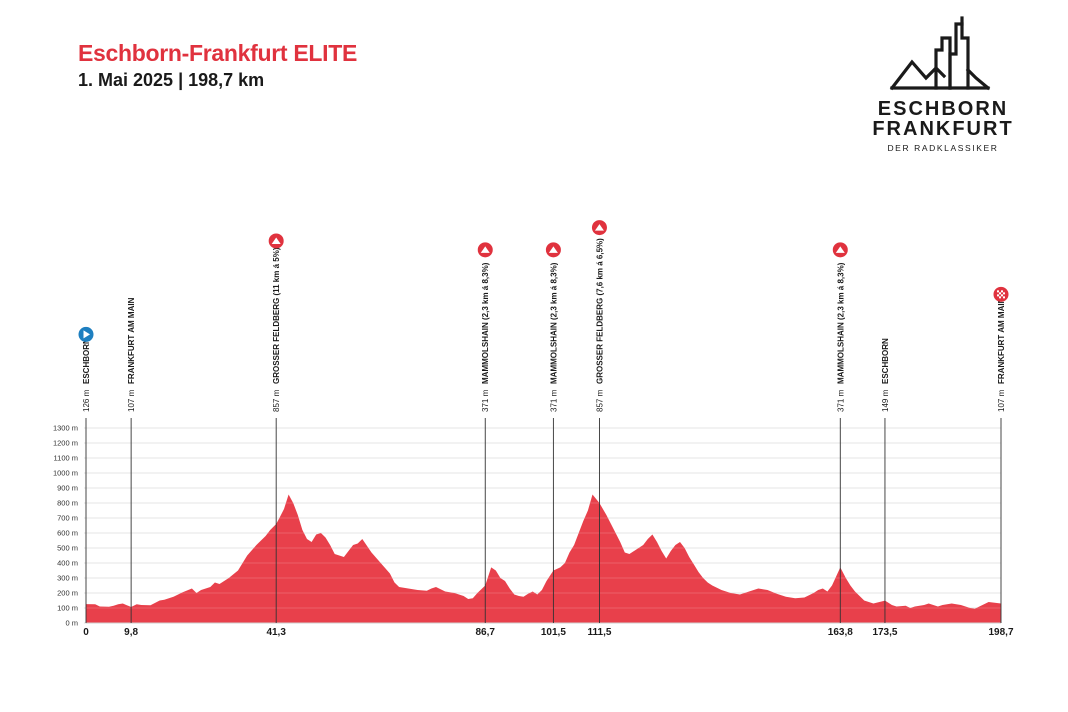 This screenshot has width=1068, height=712. Describe the element at coordinates (65, 443) in the screenshot. I see `y-tick-label: 1200 m` at that location.